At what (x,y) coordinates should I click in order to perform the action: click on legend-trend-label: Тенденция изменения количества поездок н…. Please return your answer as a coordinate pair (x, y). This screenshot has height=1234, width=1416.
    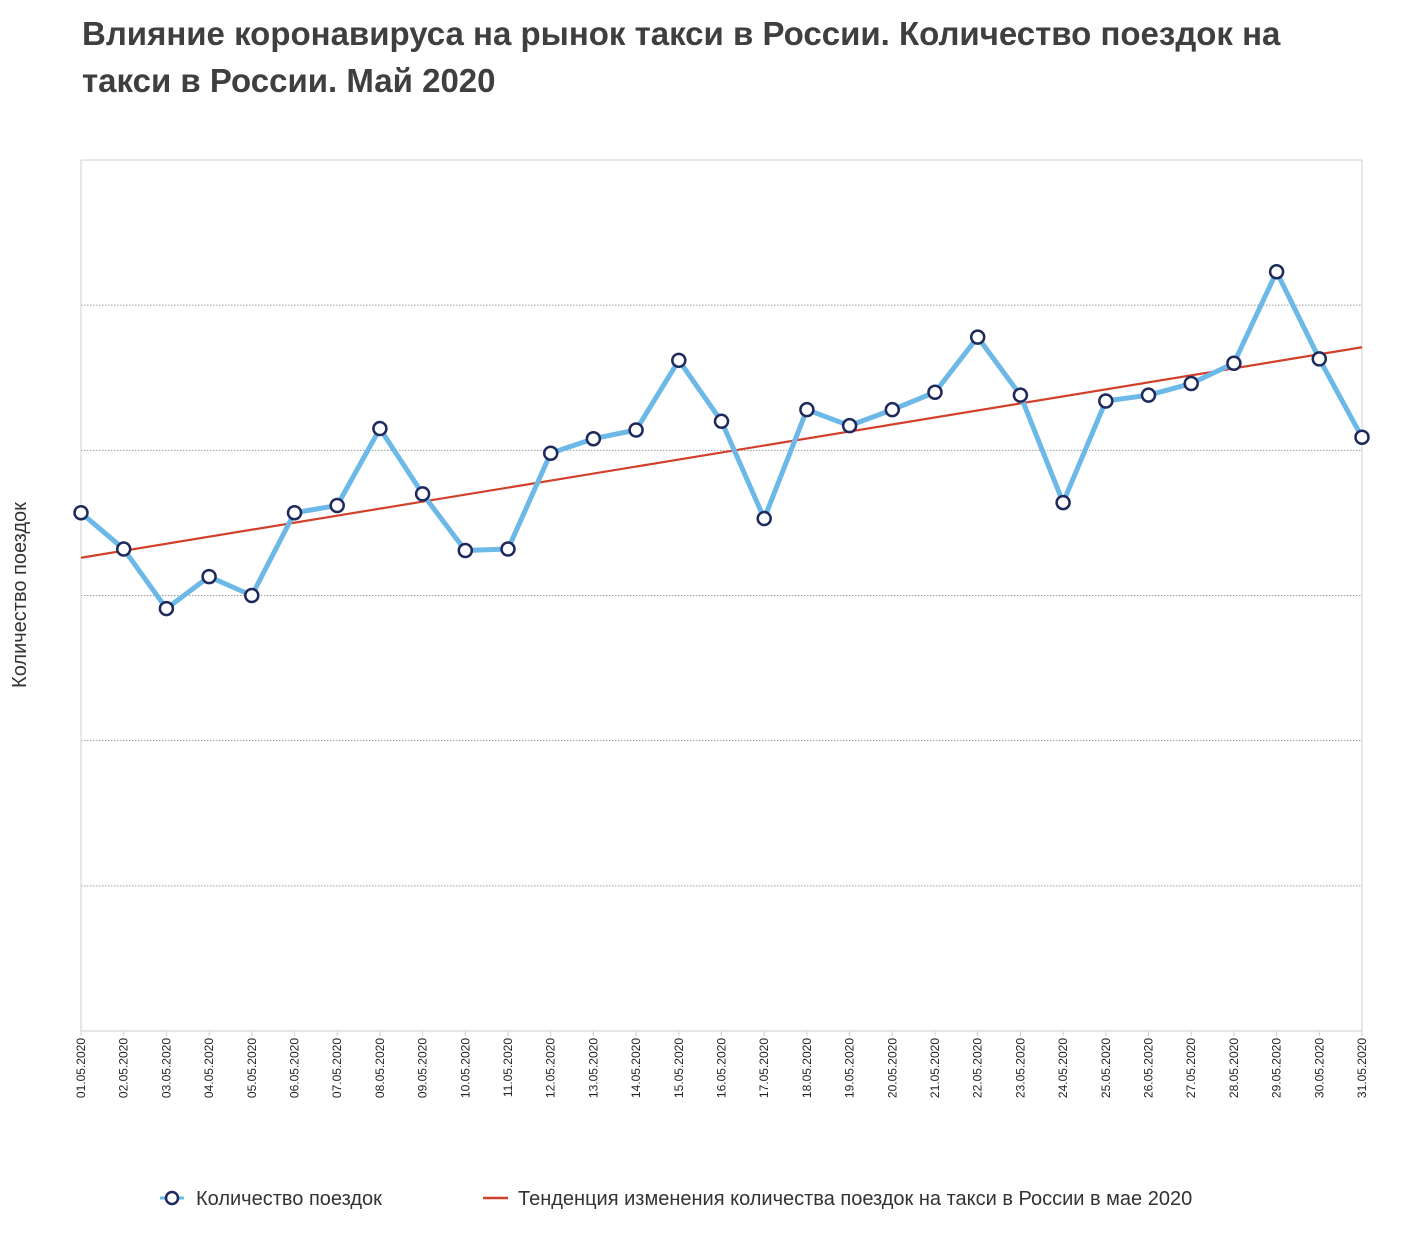
    Looking at the image, I should click on (855, 1199).